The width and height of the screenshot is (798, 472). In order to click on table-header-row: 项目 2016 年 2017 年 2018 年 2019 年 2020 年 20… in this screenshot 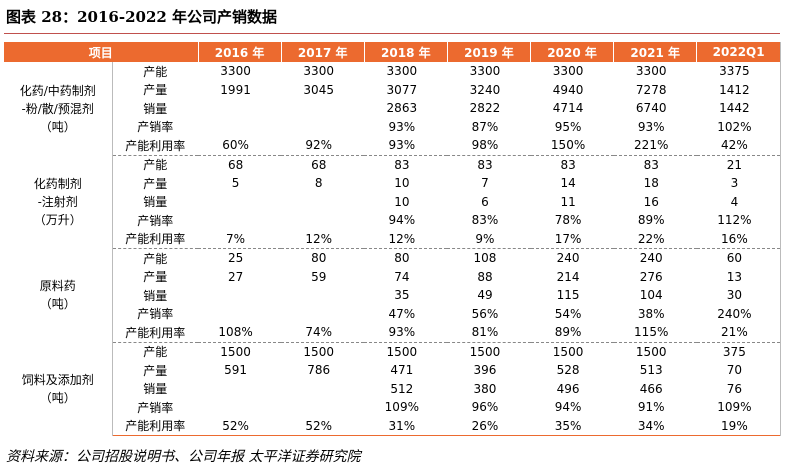, I will do `click(392, 52)`.